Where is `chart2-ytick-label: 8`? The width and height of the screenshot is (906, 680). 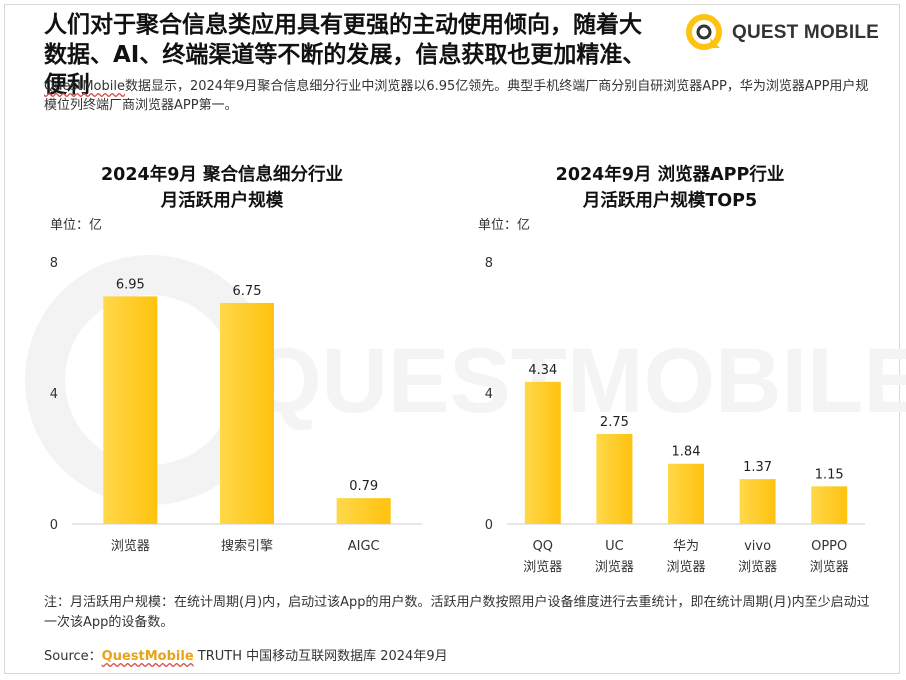 chart2-ytick-label: 8 is located at coordinates (489, 263).